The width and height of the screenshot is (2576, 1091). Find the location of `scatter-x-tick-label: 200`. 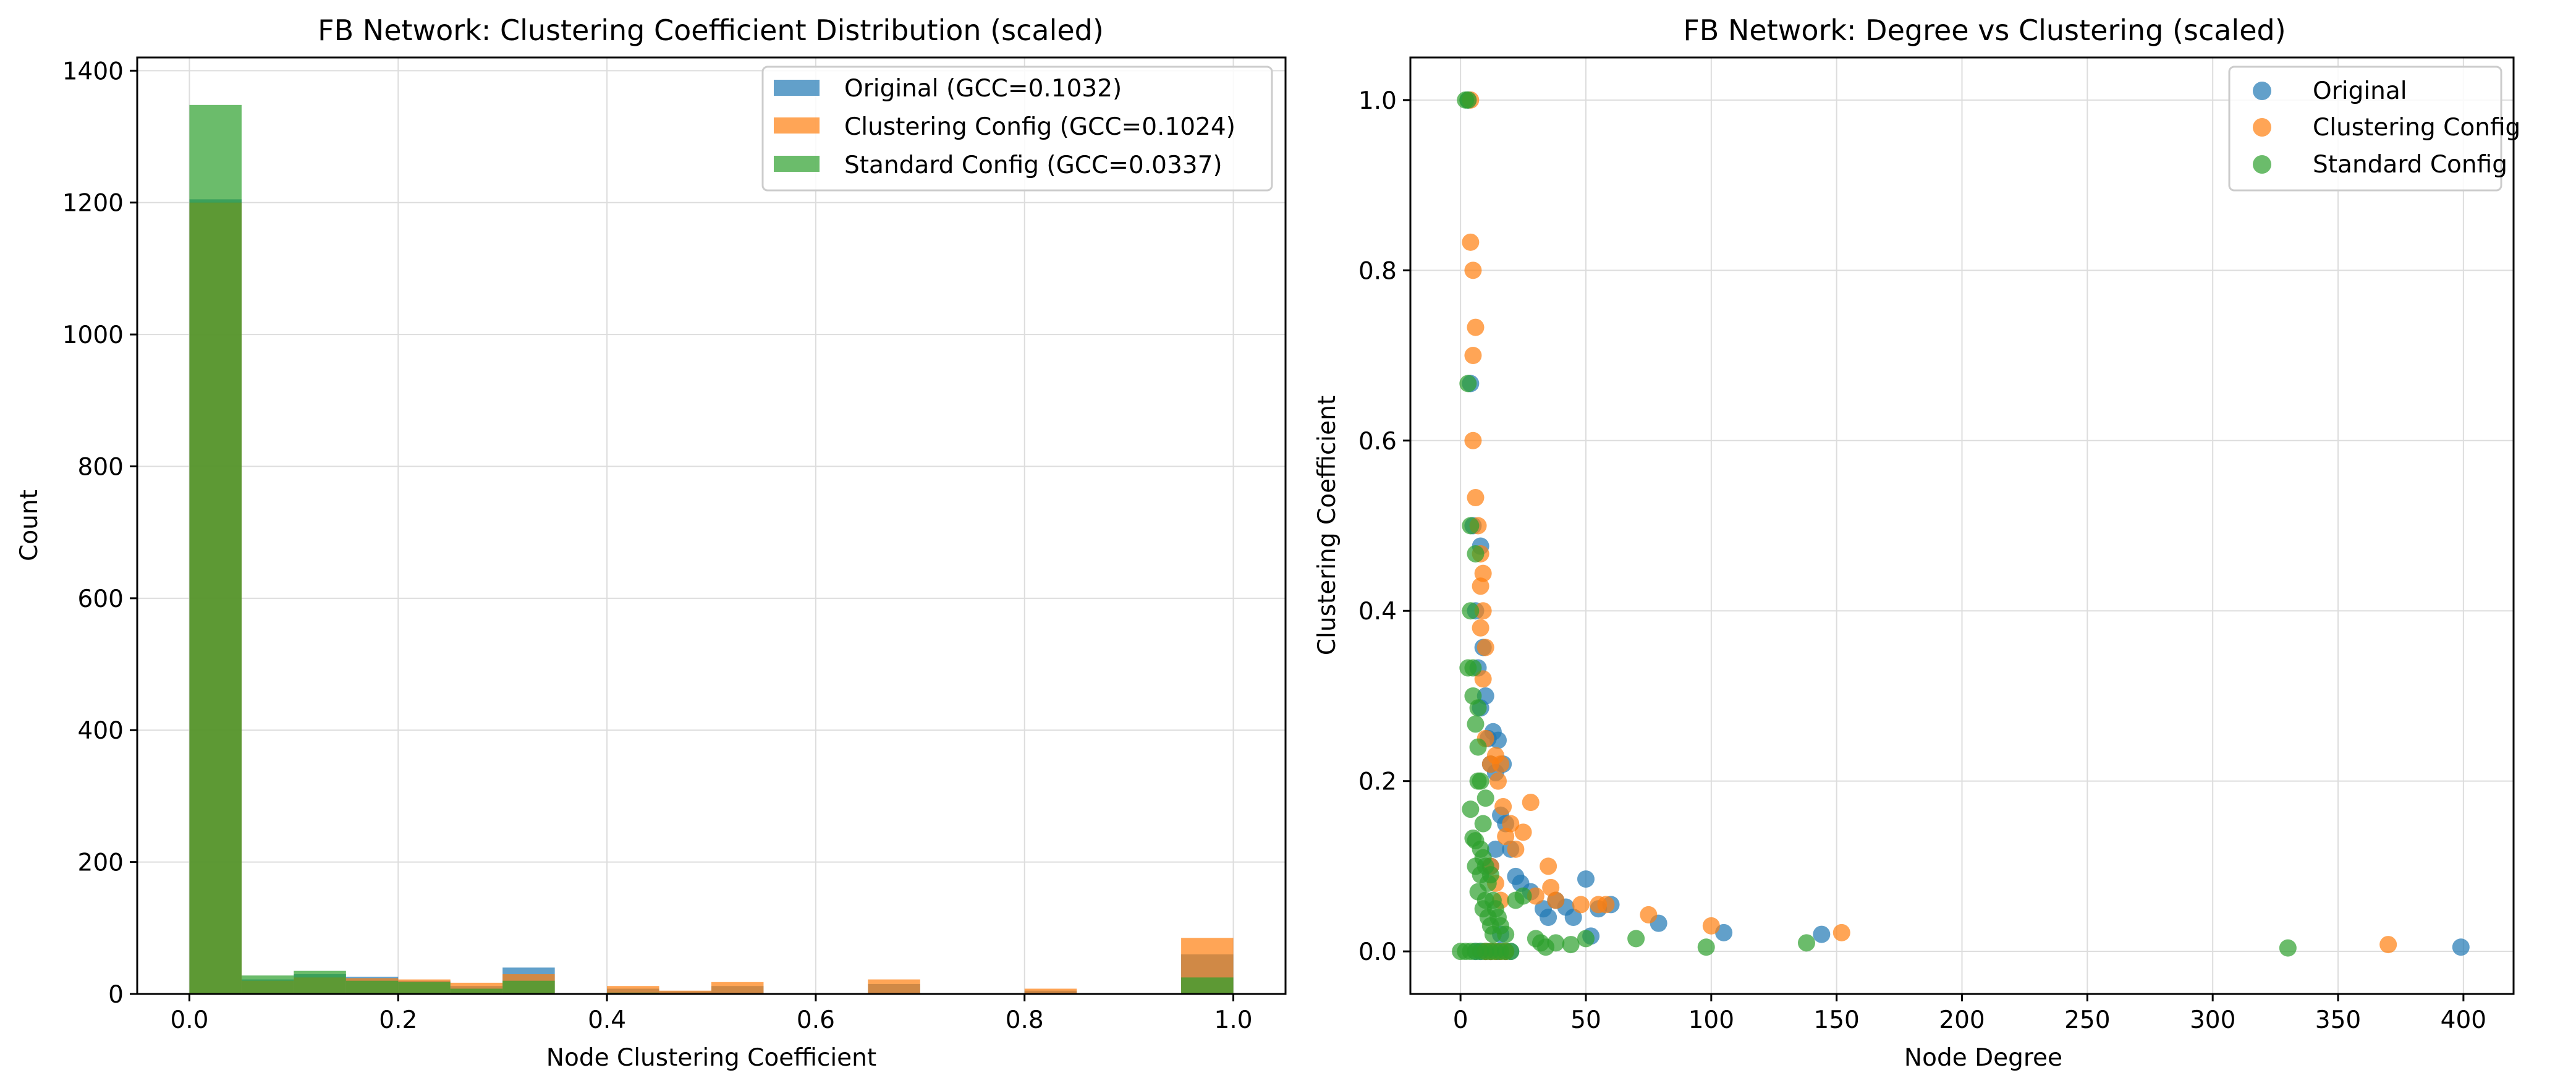

scatter-x-tick-label: 200 is located at coordinates (1962, 1020).